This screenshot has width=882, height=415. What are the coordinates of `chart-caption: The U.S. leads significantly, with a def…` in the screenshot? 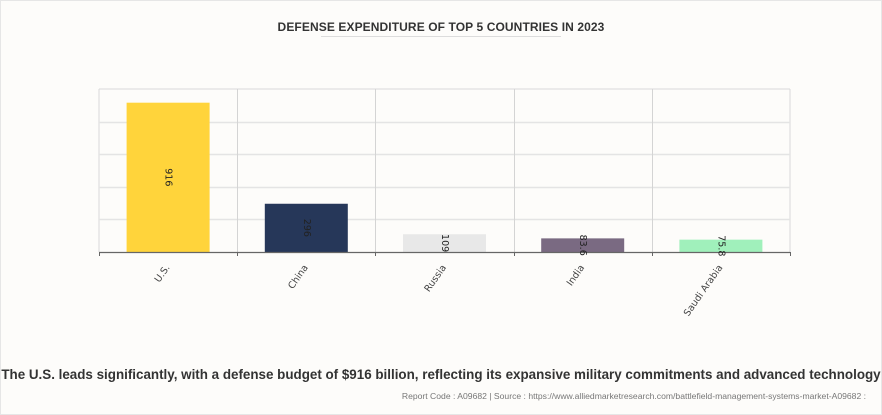 It's located at (441, 374).